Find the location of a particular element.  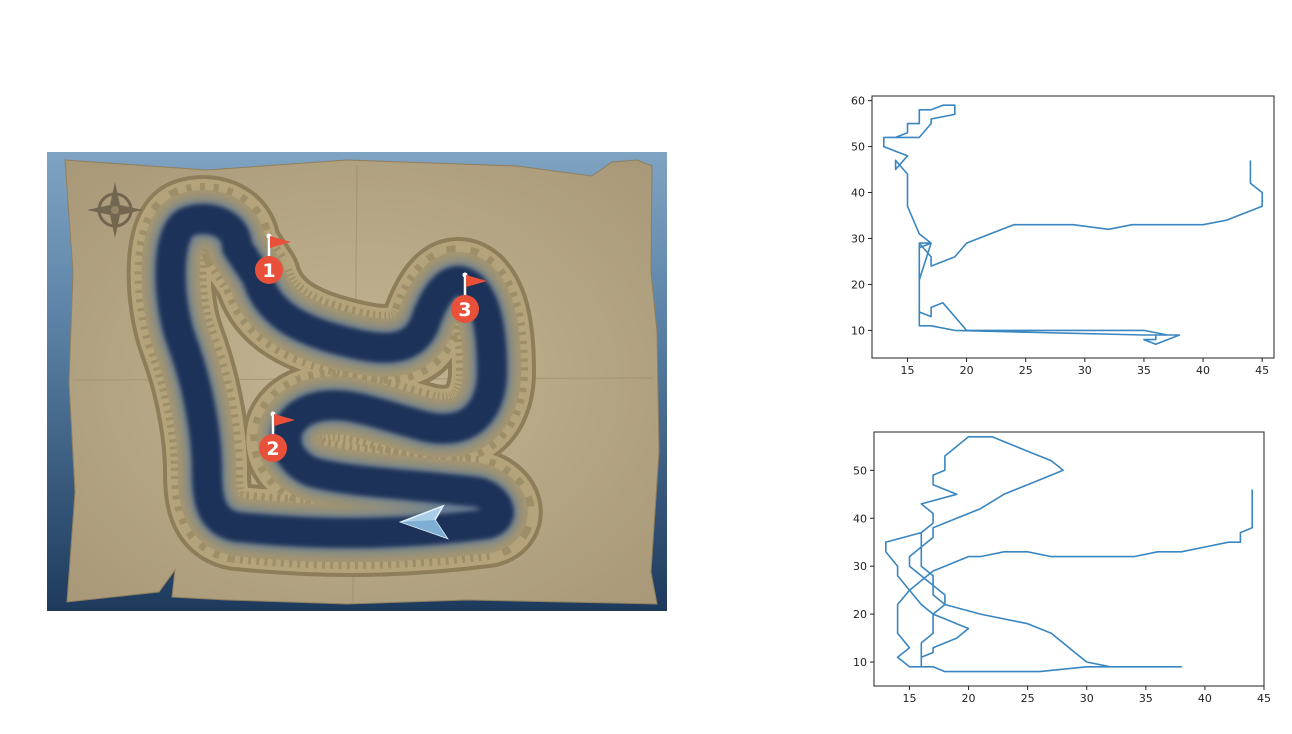

trajectory-plot-bottom-svg: 15 20 25 30 35 40 45 10 20 30 40 50 is located at coordinates (1062, 568).